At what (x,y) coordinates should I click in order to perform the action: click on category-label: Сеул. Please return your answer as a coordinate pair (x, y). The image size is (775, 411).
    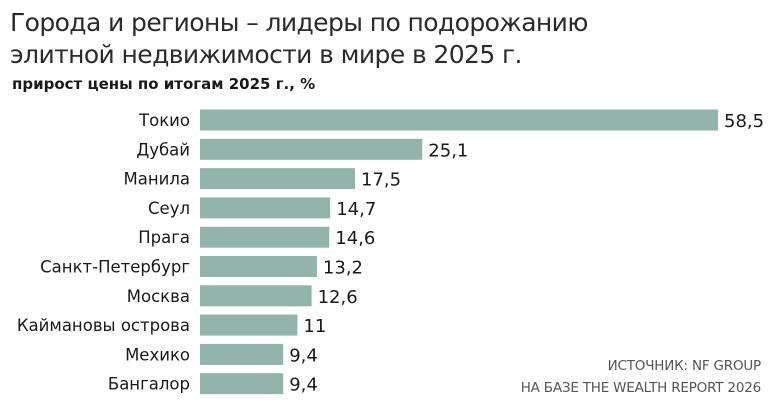
    Looking at the image, I should click on (169, 208).